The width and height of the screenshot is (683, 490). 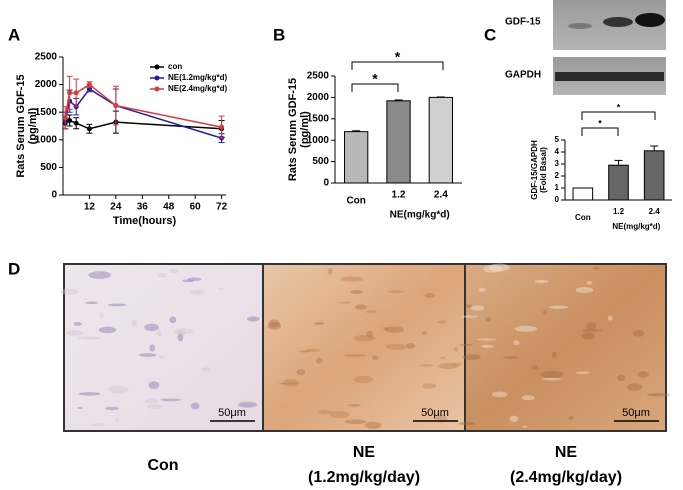 What do you see at coordinates (143, 105) in the screenshot?
I see `series-line` at bounding box center [143, 105].